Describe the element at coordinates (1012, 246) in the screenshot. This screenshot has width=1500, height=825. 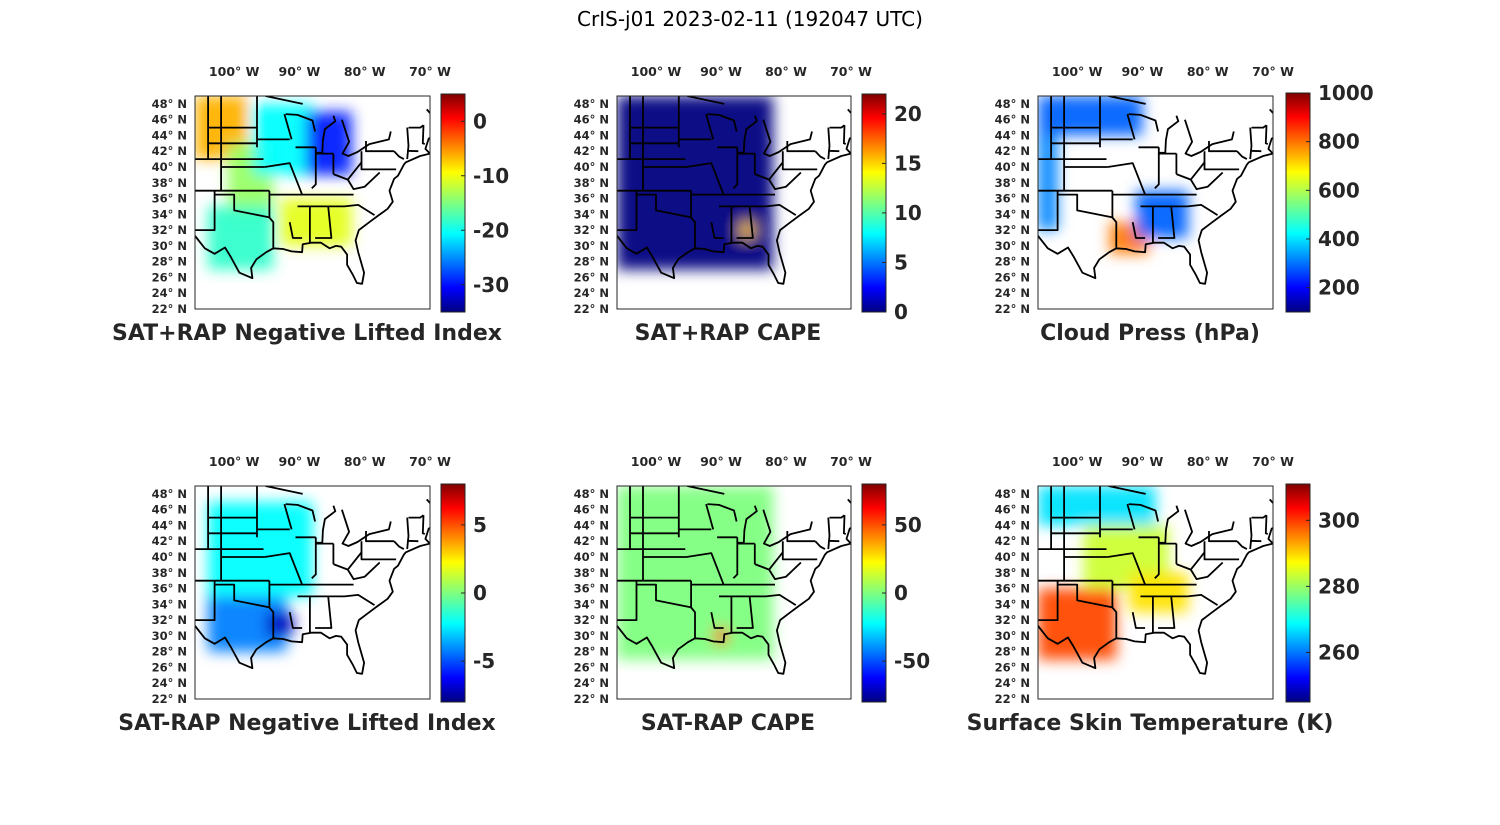
I see `lat-tick-label: 30° N` at that location.